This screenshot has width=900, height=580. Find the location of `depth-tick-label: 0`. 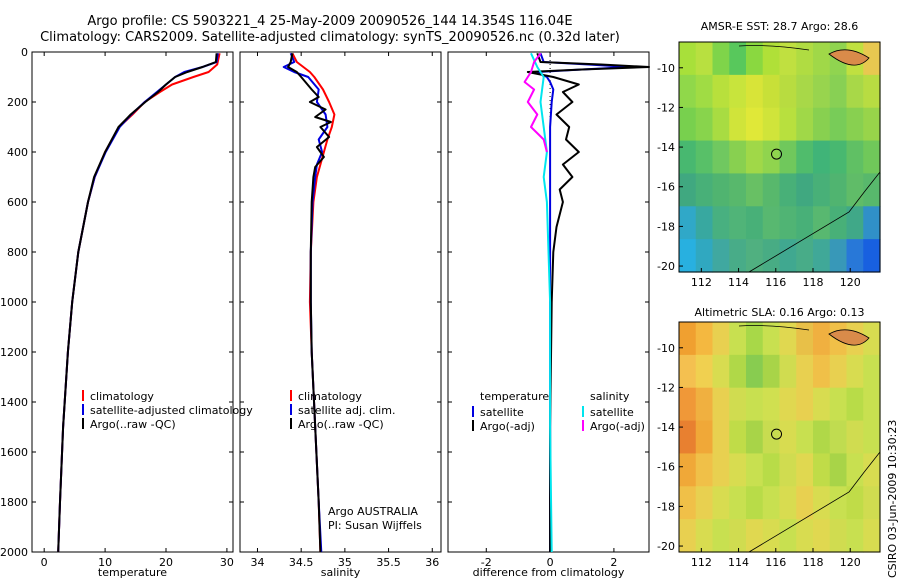

depth-tick-label: 0 is located at coordinates (24, 52).